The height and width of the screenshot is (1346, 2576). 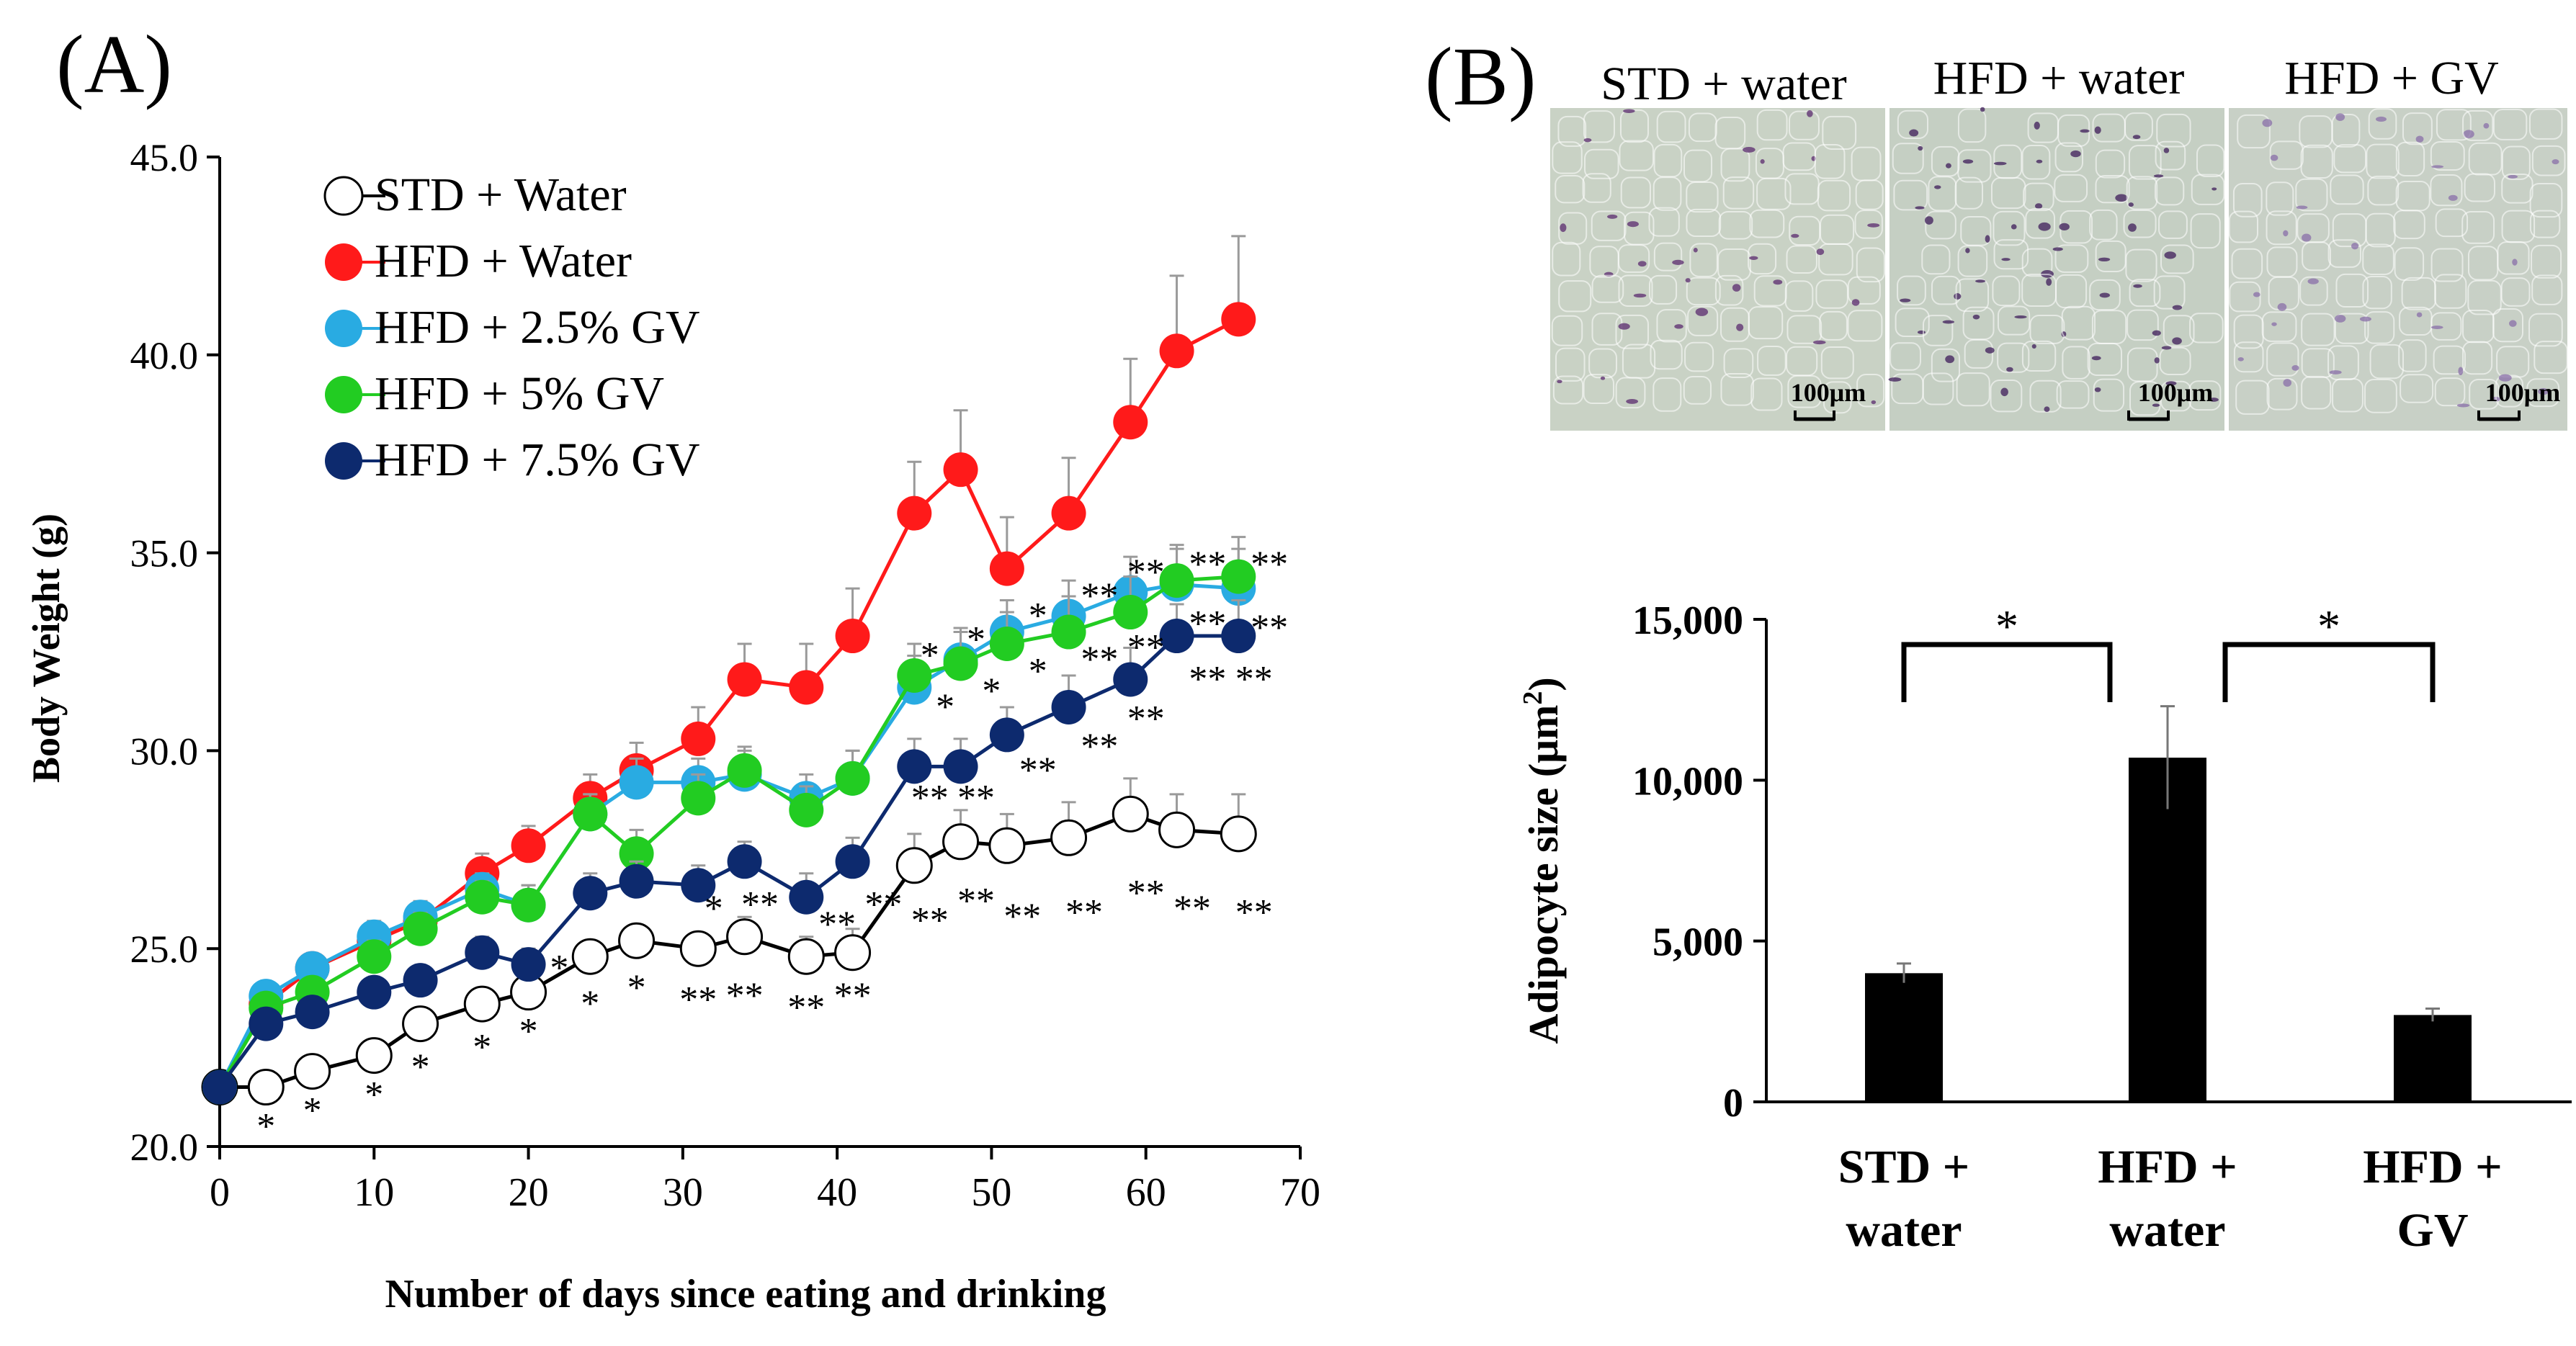 I want to click on x-tick-label: 10, so click(x=374, y=1192).